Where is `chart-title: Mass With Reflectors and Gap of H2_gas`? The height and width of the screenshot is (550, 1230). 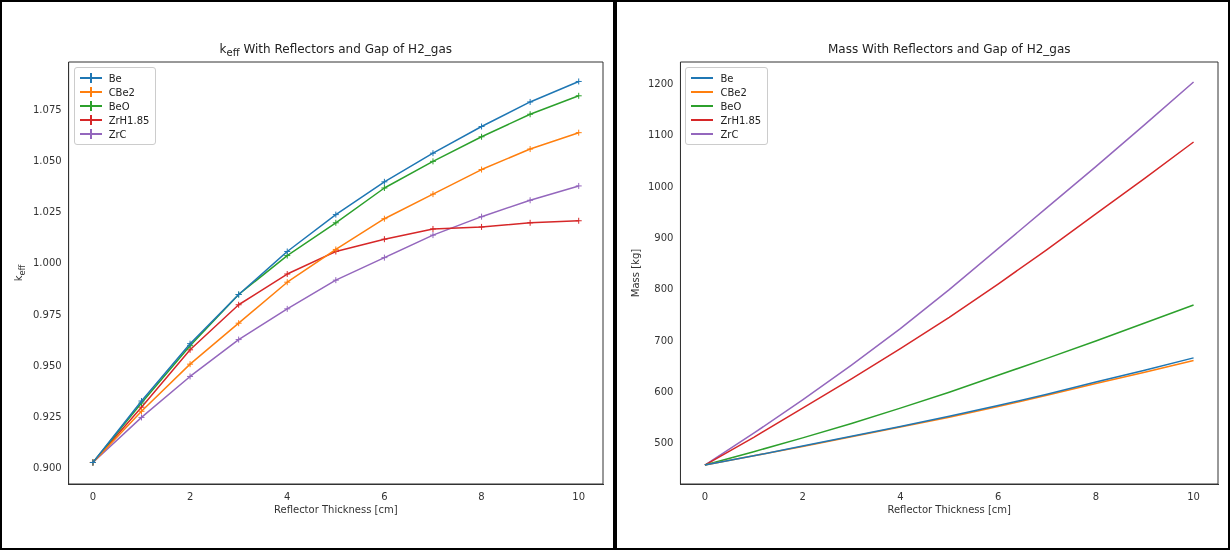
chart-title: Mass With Reflectors and Gap of H2_gas is located at coordinates (949, 49).